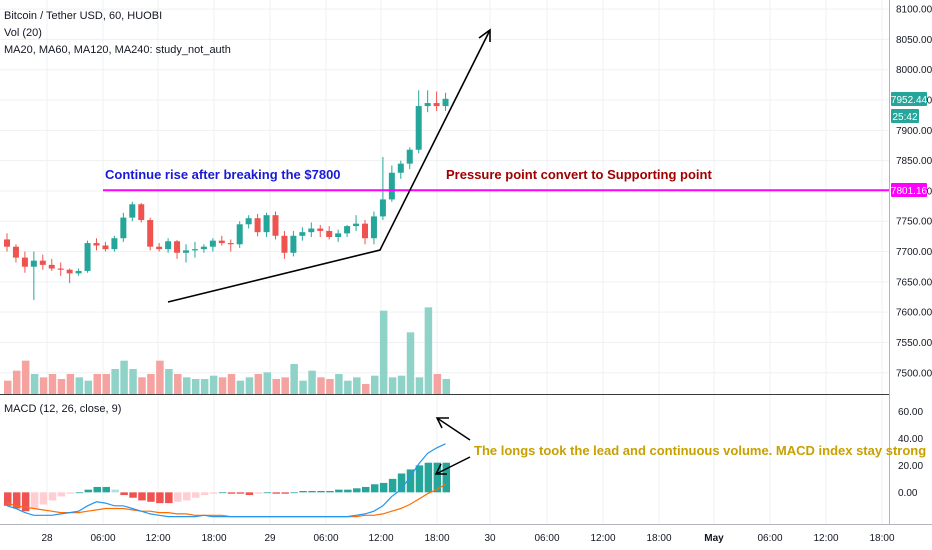 The height and width of the screenshot is (550, 932). I want to click on macd-pointer-arrow-upper, so click(453, 429).